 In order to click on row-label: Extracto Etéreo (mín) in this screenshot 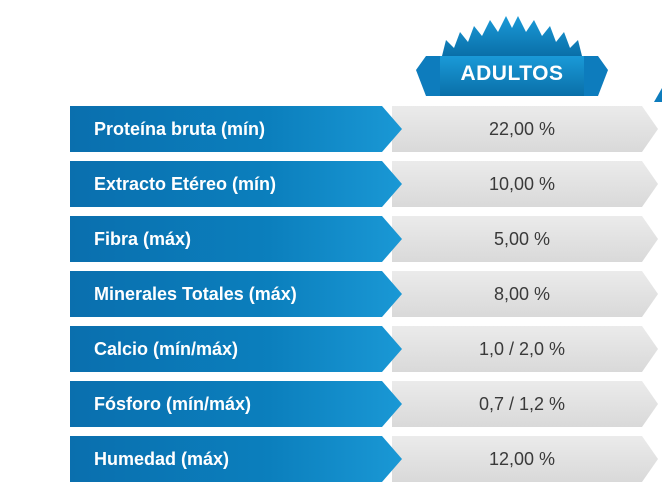, I will do `click(185, 184)`.